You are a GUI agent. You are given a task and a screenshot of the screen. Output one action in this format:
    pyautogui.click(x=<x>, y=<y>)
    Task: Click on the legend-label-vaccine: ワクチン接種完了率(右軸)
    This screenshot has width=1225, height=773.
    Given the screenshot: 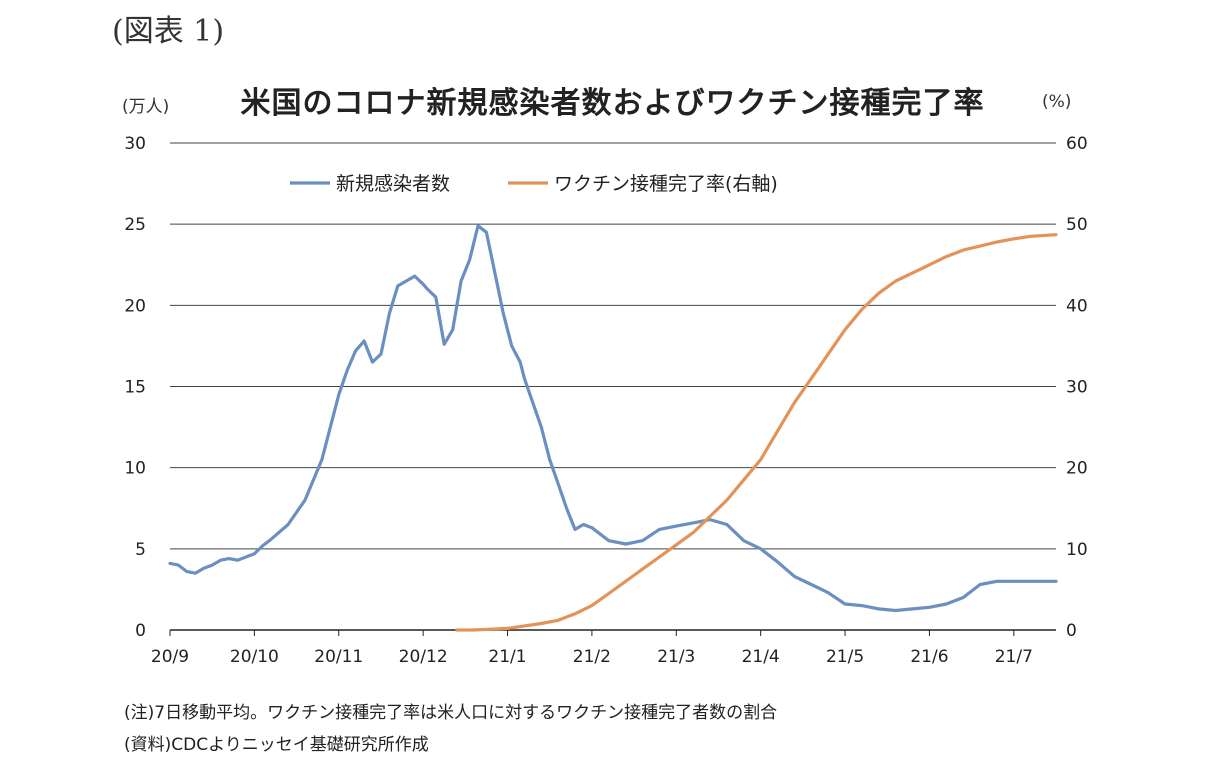 What is the action you would take?
    pyautogui.click(x=666, y=184)
    